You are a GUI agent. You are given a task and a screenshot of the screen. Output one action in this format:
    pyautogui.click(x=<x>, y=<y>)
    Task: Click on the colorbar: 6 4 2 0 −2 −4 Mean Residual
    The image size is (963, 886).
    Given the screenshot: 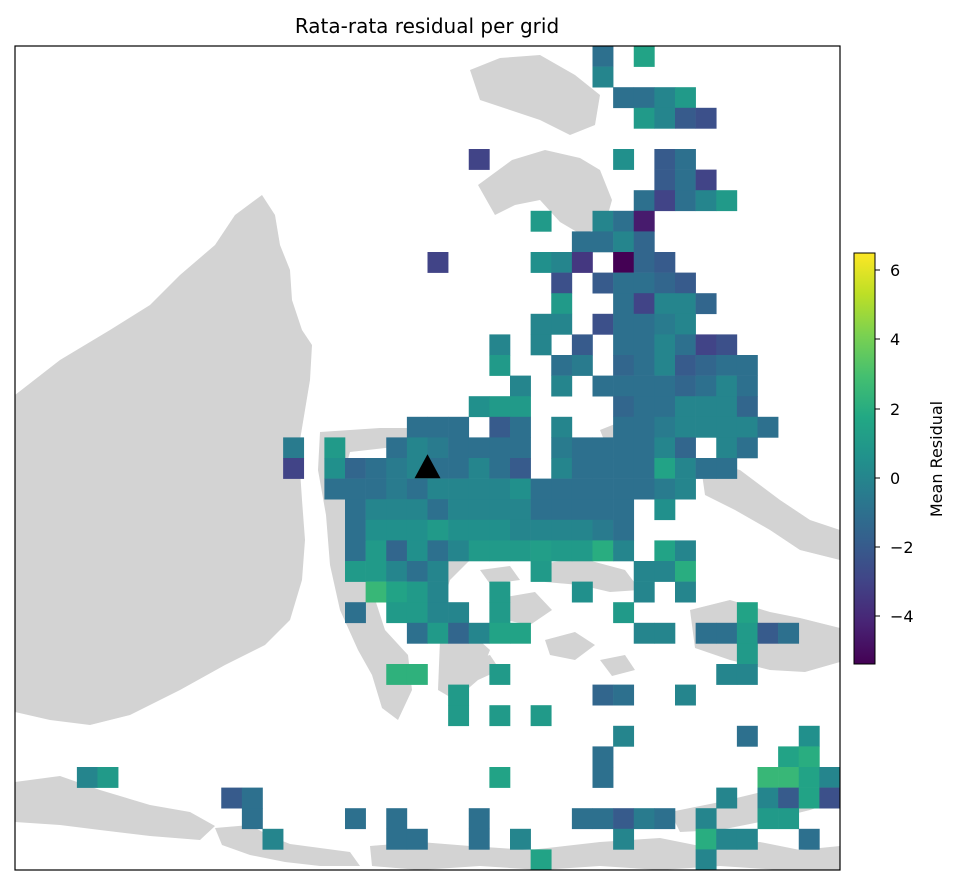 What is the action you would take?
    pyautogui.click(x=899, y=458)
    